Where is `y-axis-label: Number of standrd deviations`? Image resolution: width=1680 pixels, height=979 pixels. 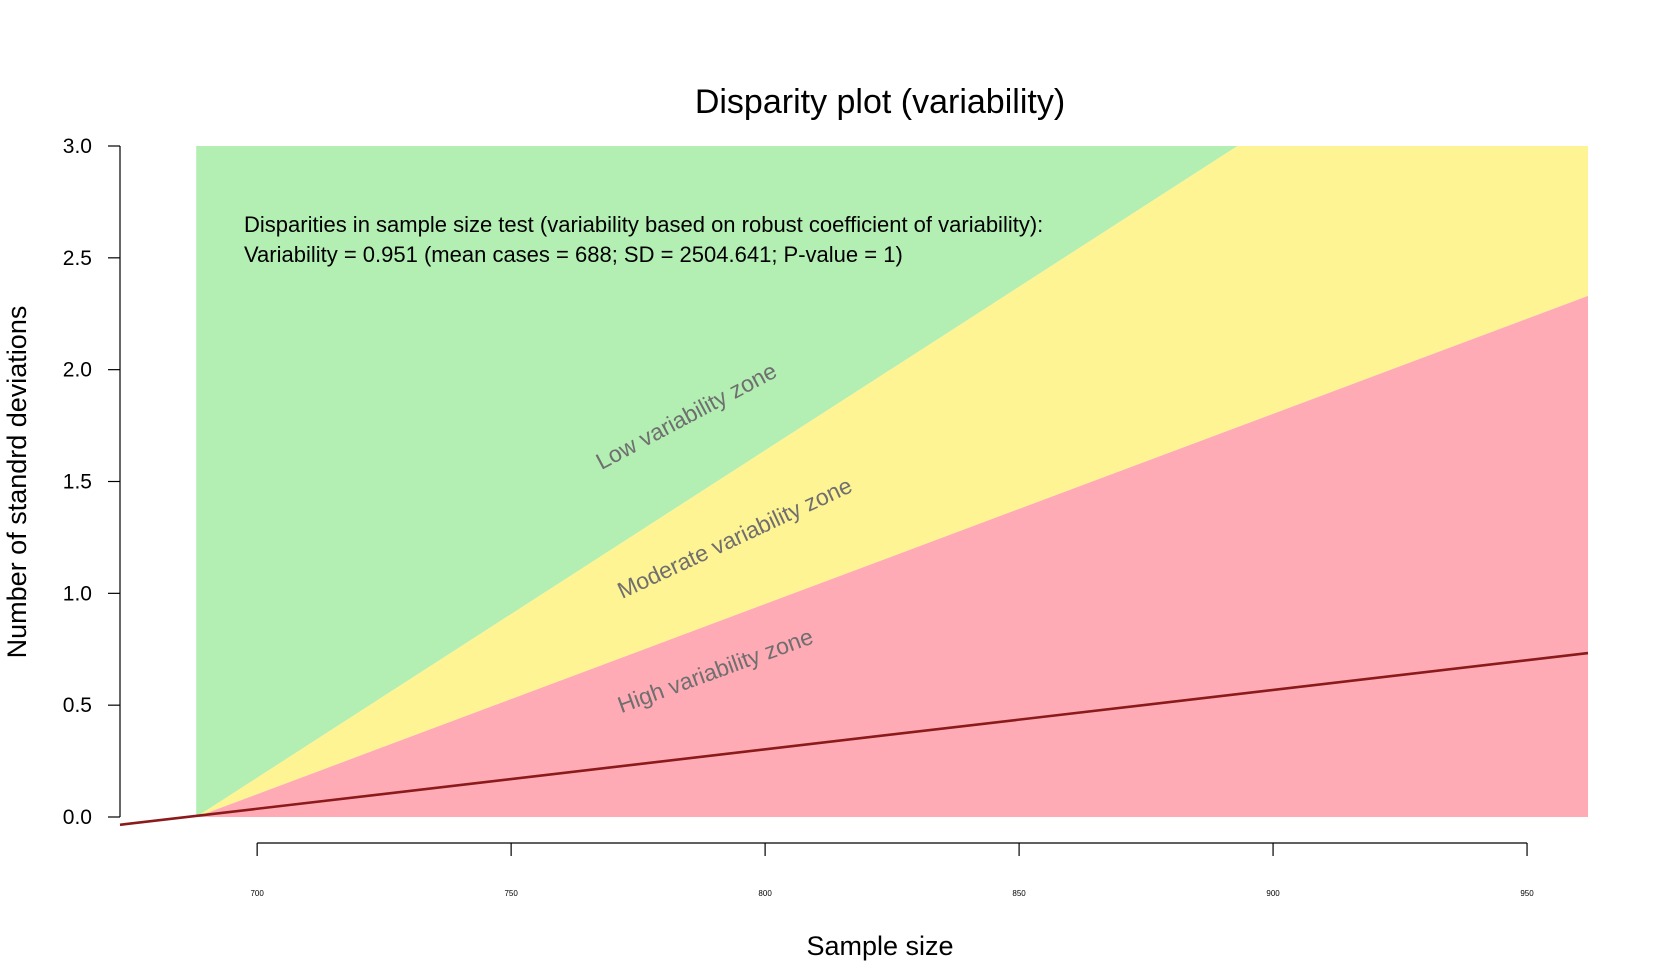
y-axis-label: Number of standrd deviations is located at coordinates (17, 482).